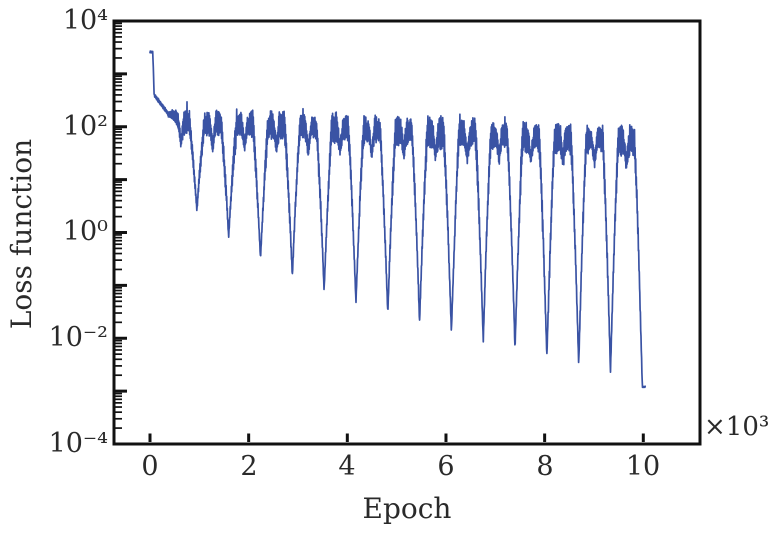 The image size is (782, 534). I want to click on x-tick-label-2: 2, so click(249, 466).